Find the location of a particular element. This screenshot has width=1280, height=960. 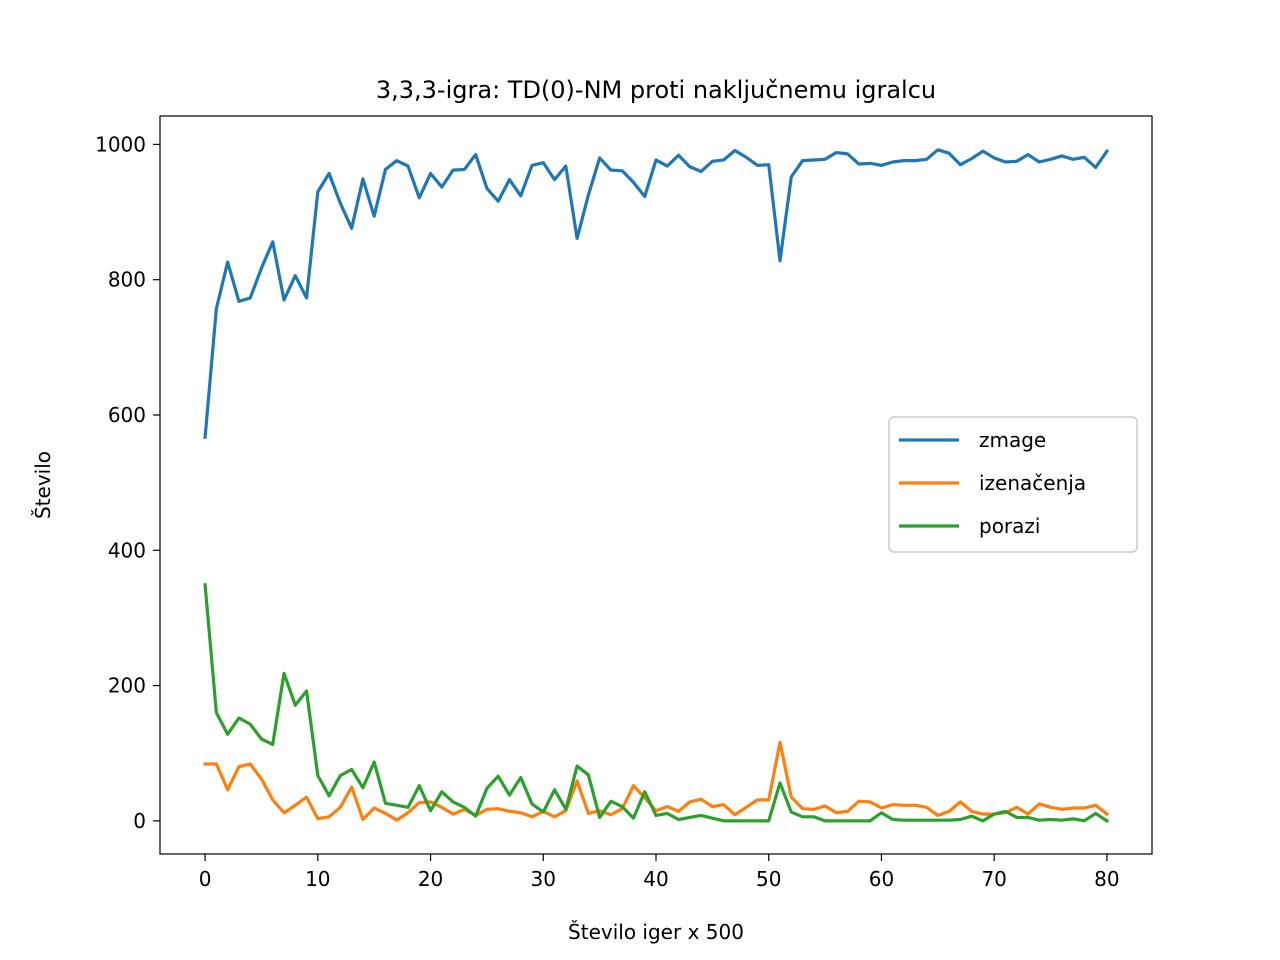

legend-label-1: izenačenja is located at coordinates (1032, 483).